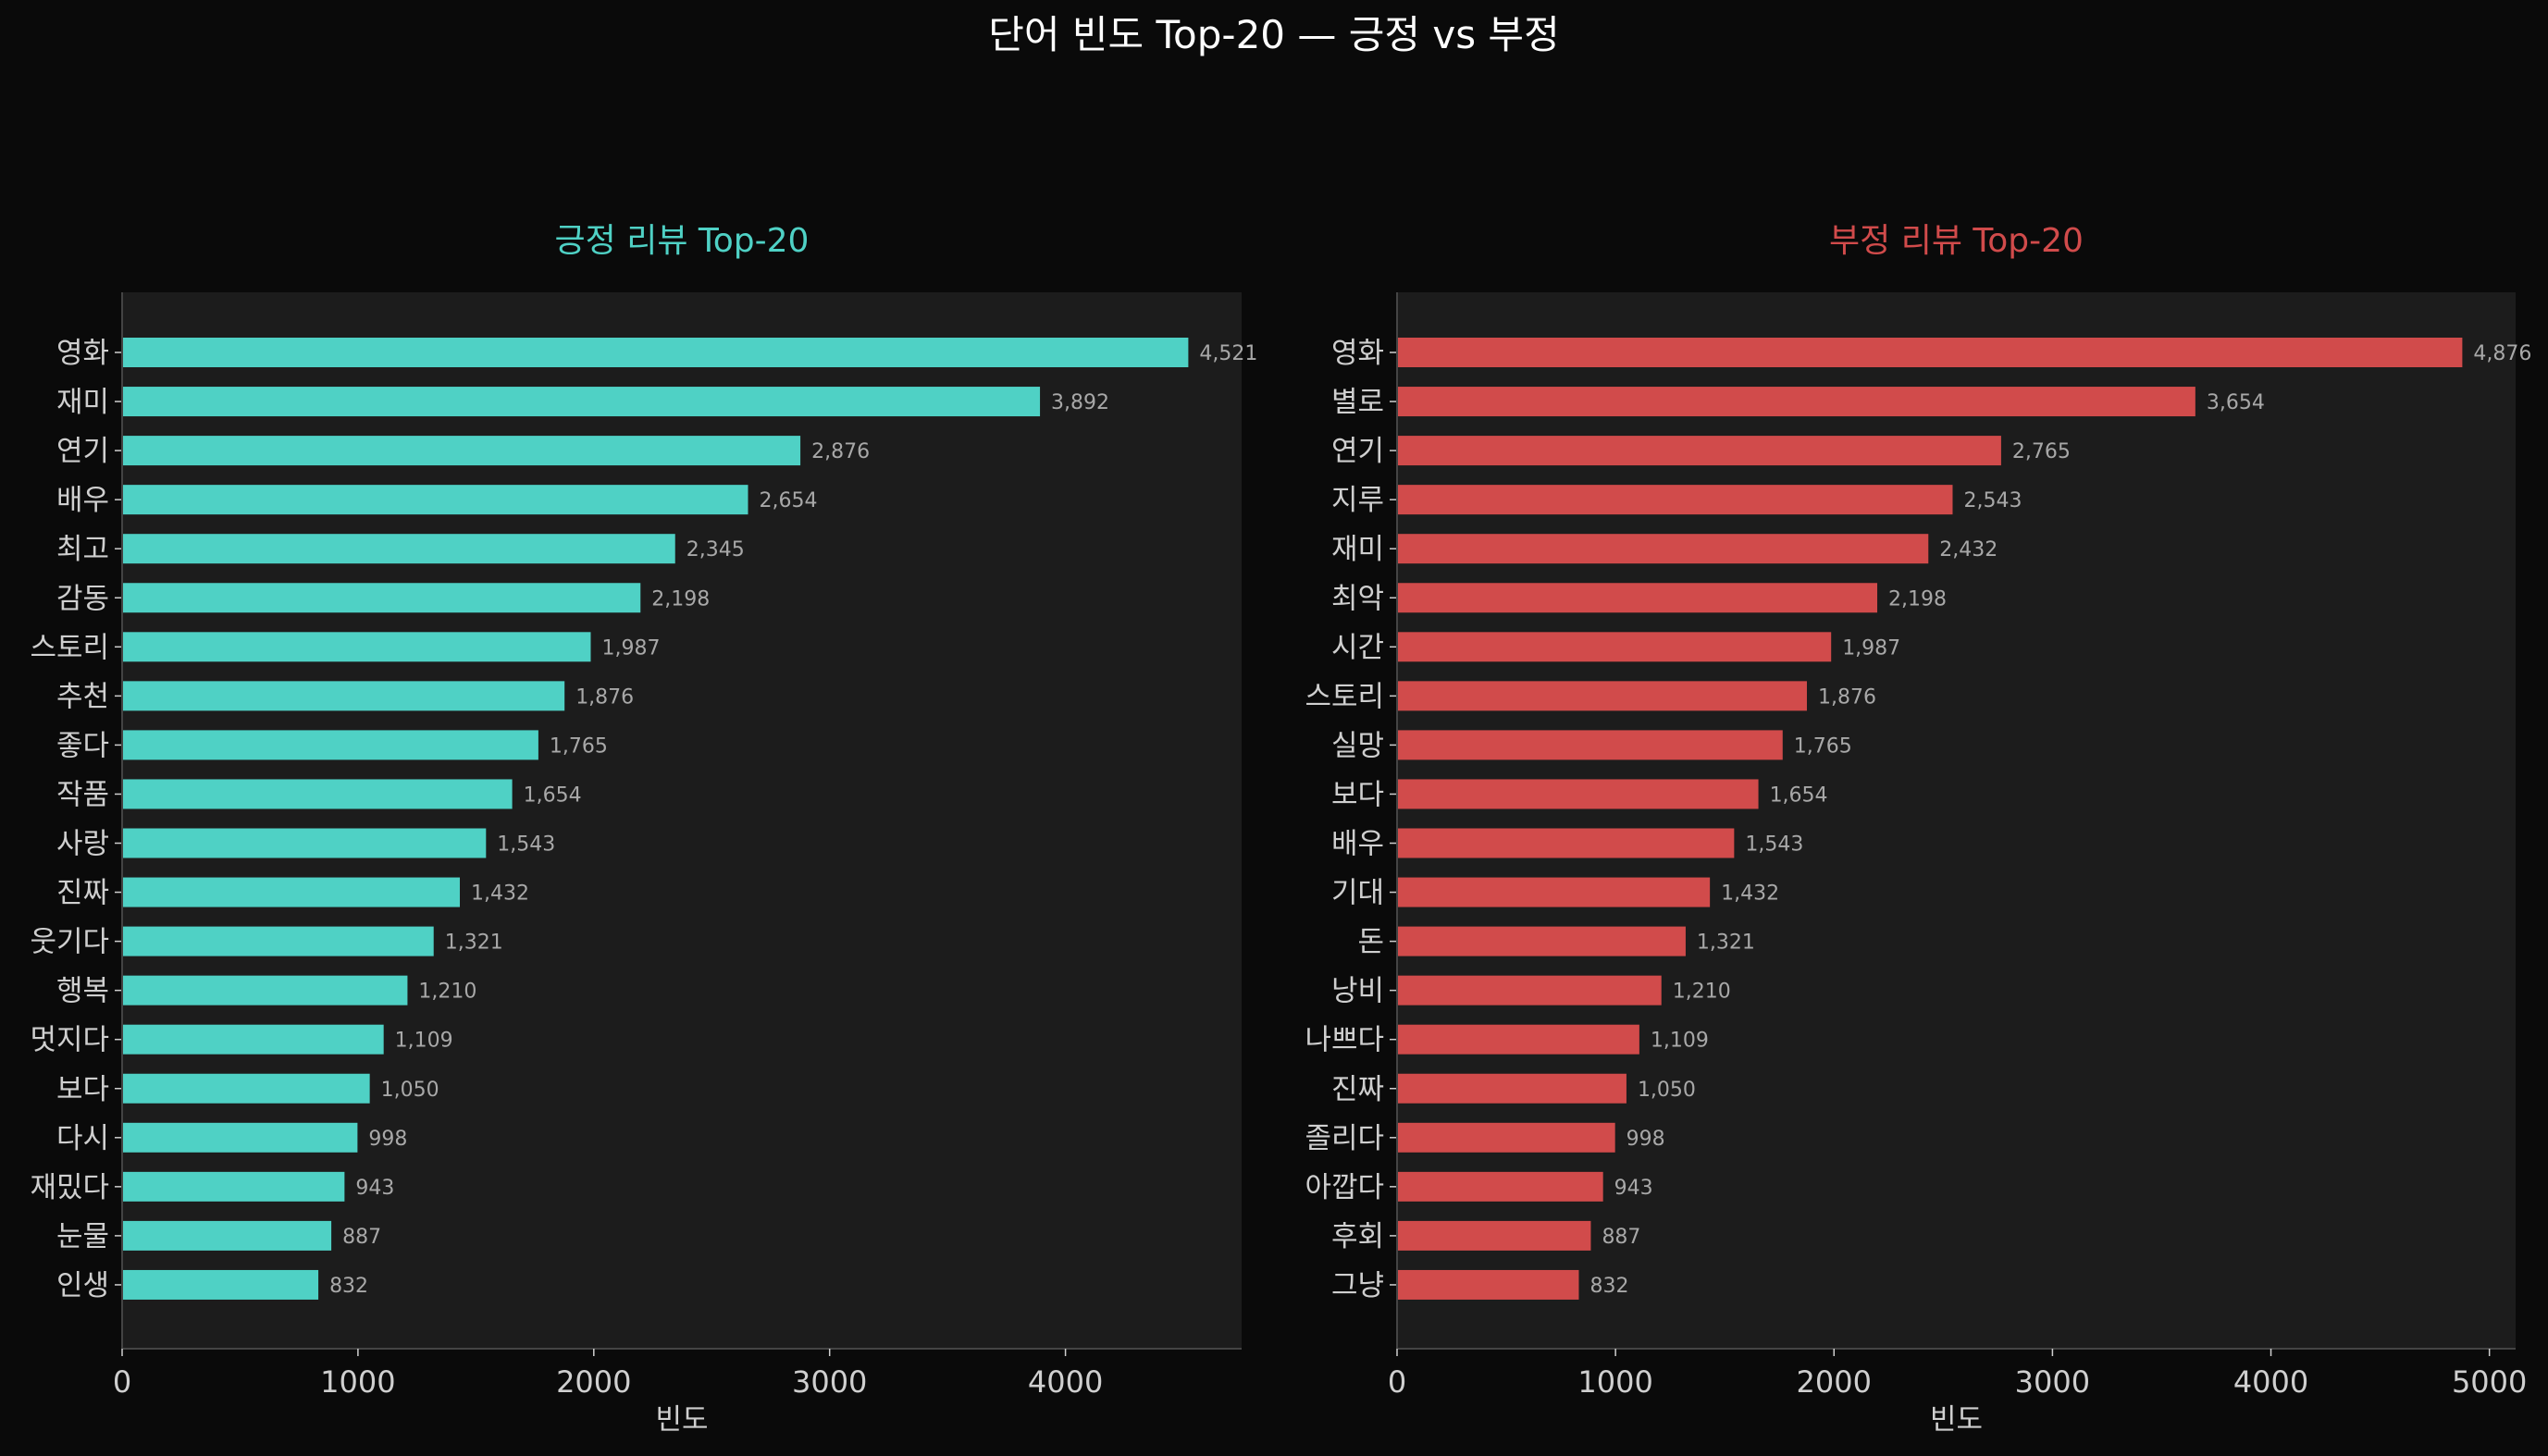  Describe the element at coordinates (1608, 1286) in the screenshot. I see `value-label: 832` at that location.